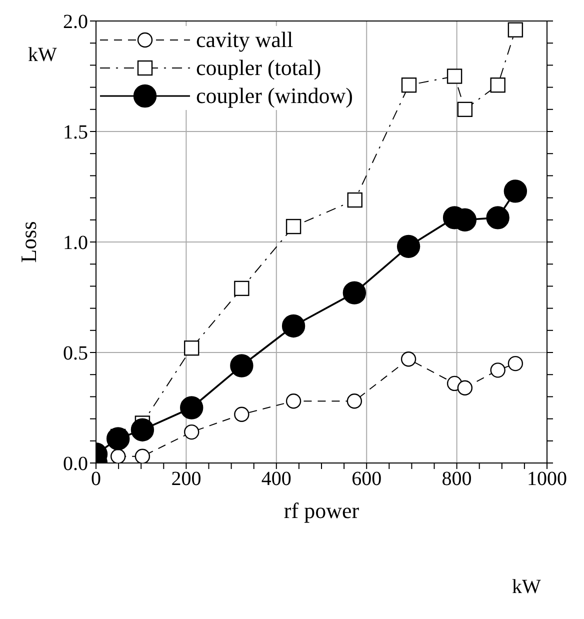 The image size is (584, 619). I want to click on x-tick-label: 400, so click(276, 479).